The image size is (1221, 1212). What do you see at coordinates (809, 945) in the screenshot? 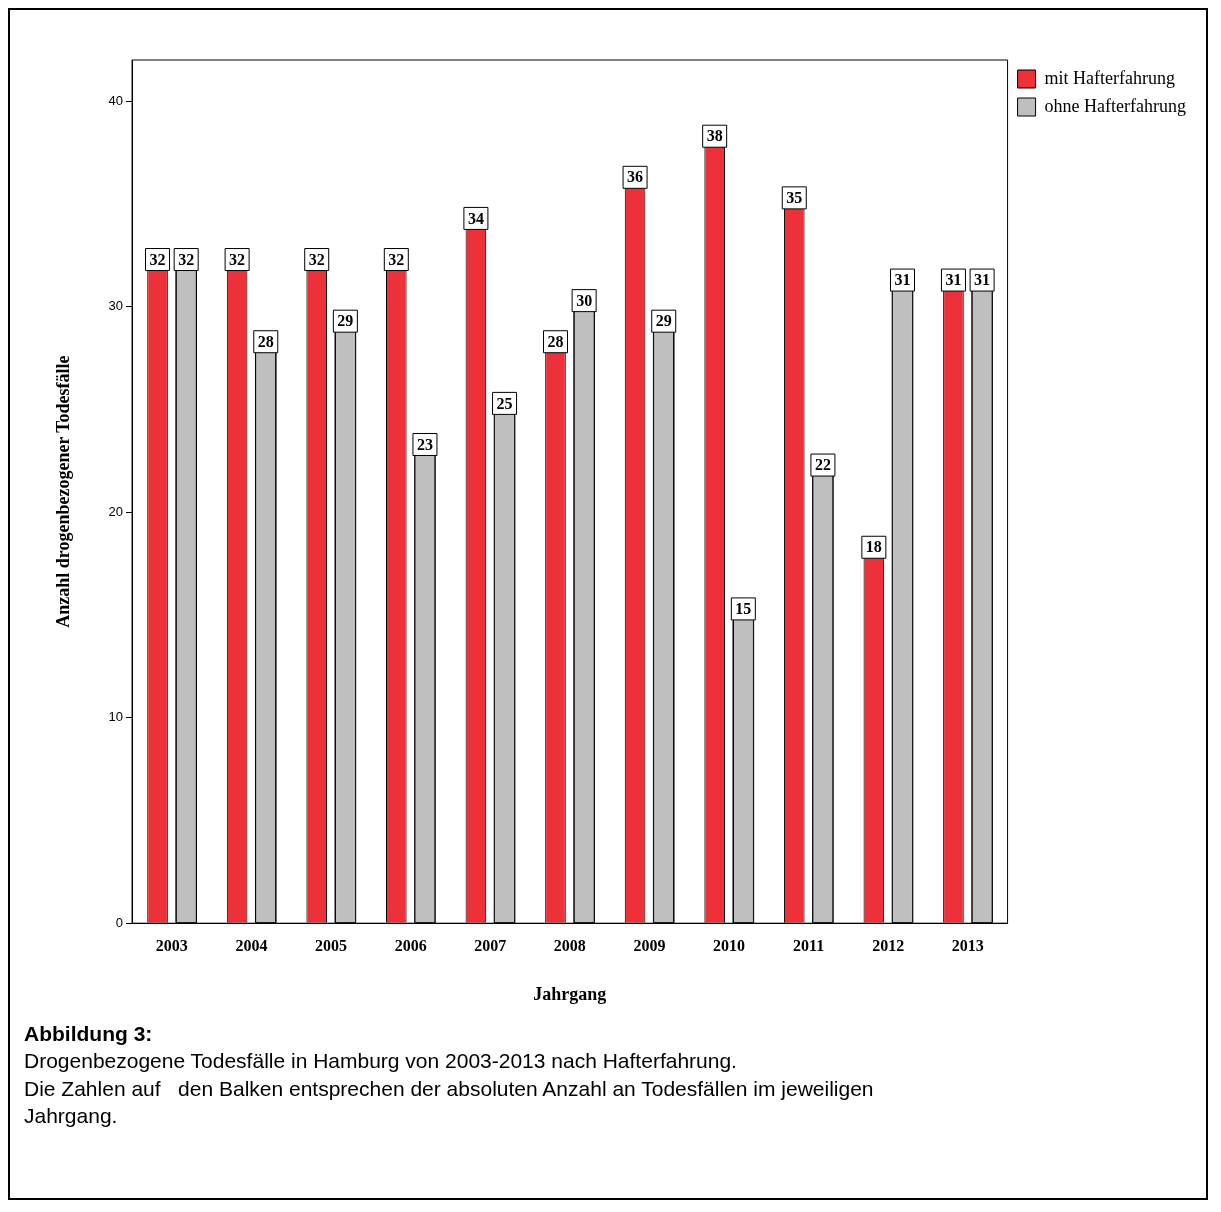
I see `x-tick-label: 2011` at bounding box center [809, 945].